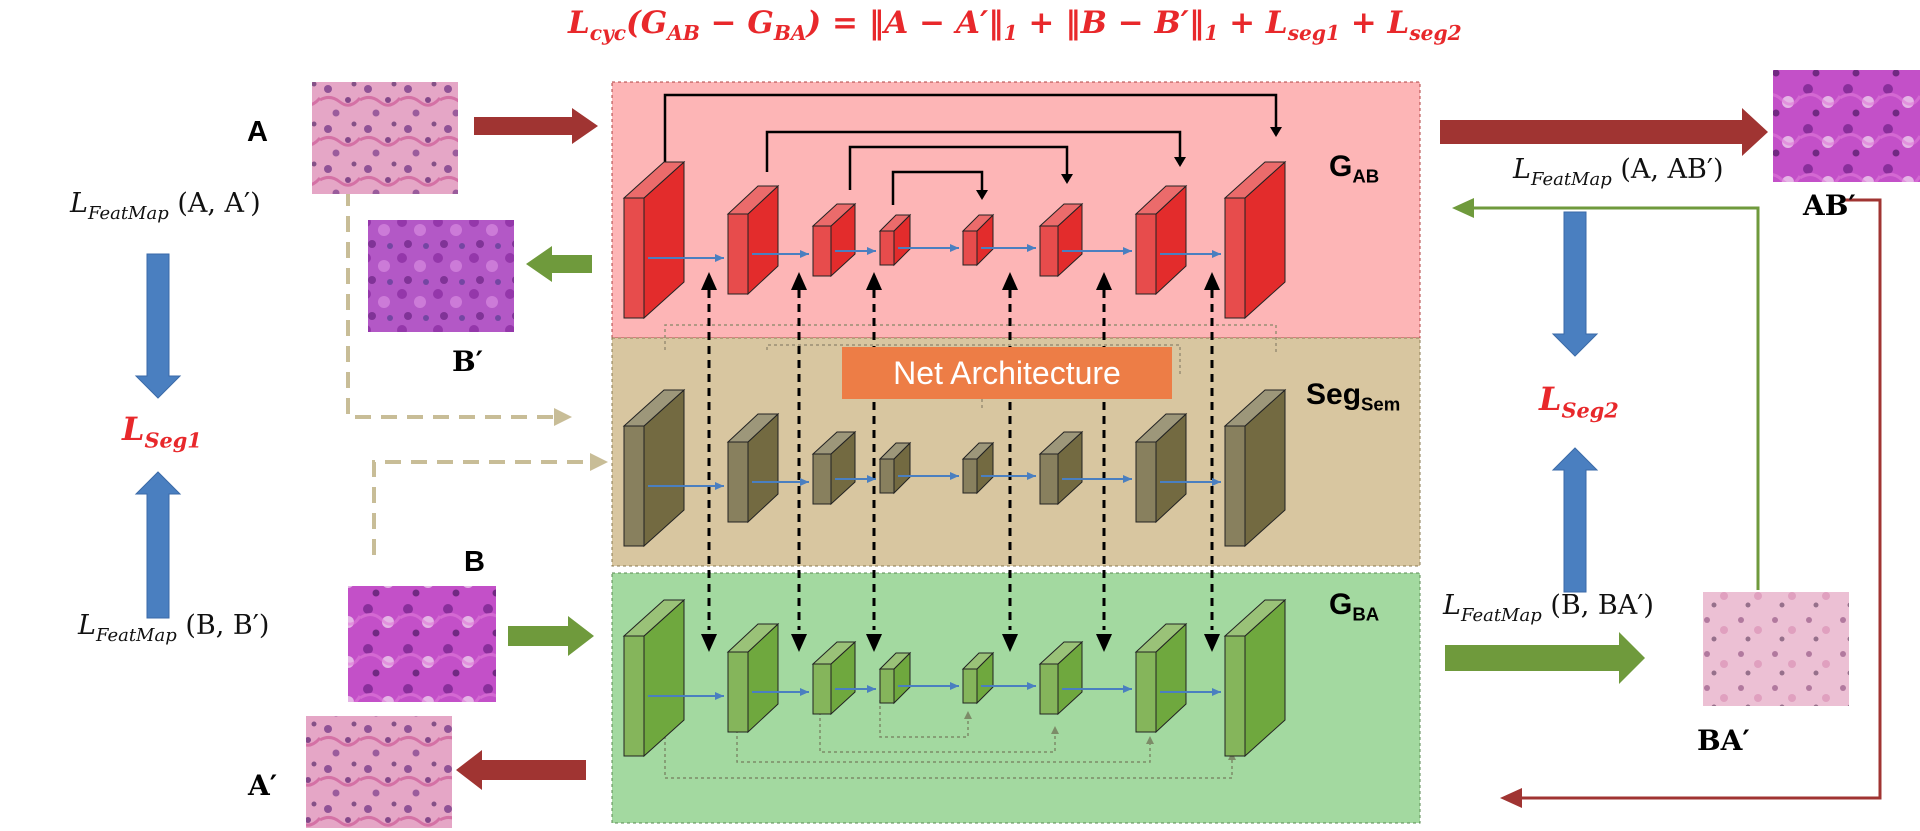  Describe the element at coordinates (559, 264) in the screenshot. I see `arrow-gab-to-Bprime` at that location.